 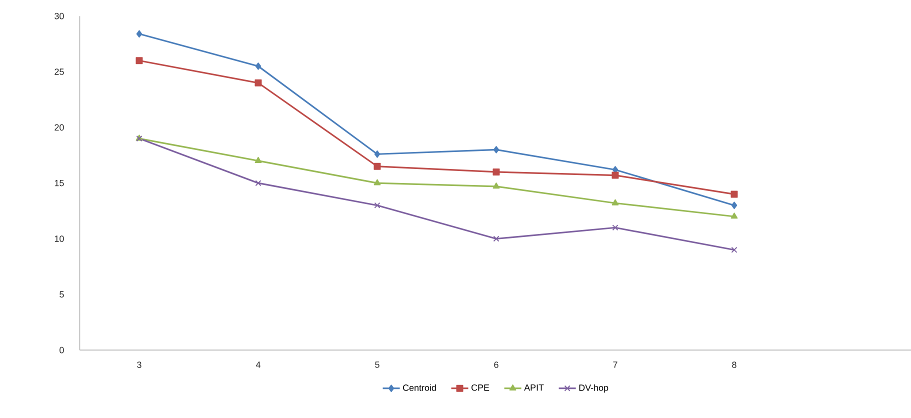 What do you see at coordinates (377, 365) in the screenshot?
I see `x-tick-label: 5` at bounding box center [377, 365].